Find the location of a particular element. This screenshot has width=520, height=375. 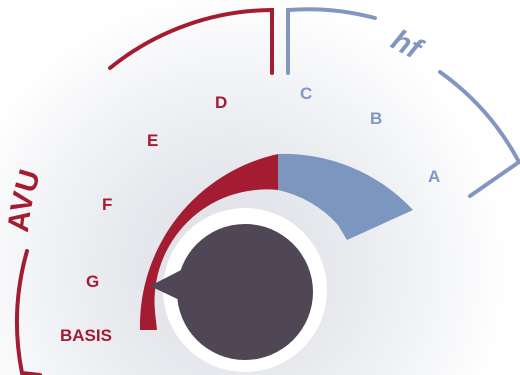

level-d: D is located at coordinates (221, 102).